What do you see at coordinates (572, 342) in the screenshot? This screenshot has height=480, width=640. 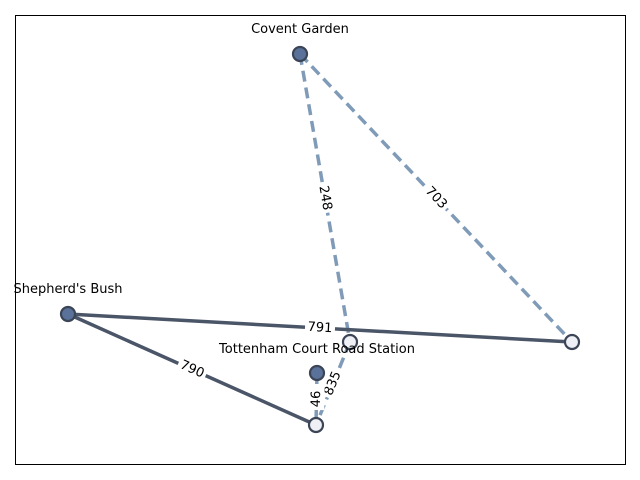 I see `node-n_right` at bounding box center [572, 342].